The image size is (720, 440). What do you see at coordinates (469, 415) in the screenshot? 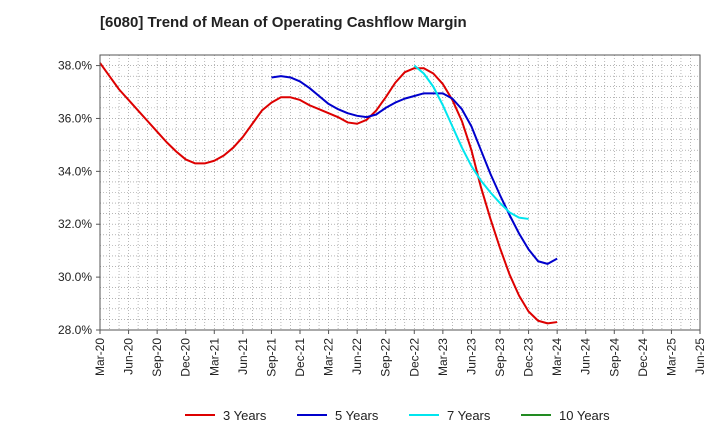
I see `legend-label-7-years: 7 Years` at bounding box center [469, 415].